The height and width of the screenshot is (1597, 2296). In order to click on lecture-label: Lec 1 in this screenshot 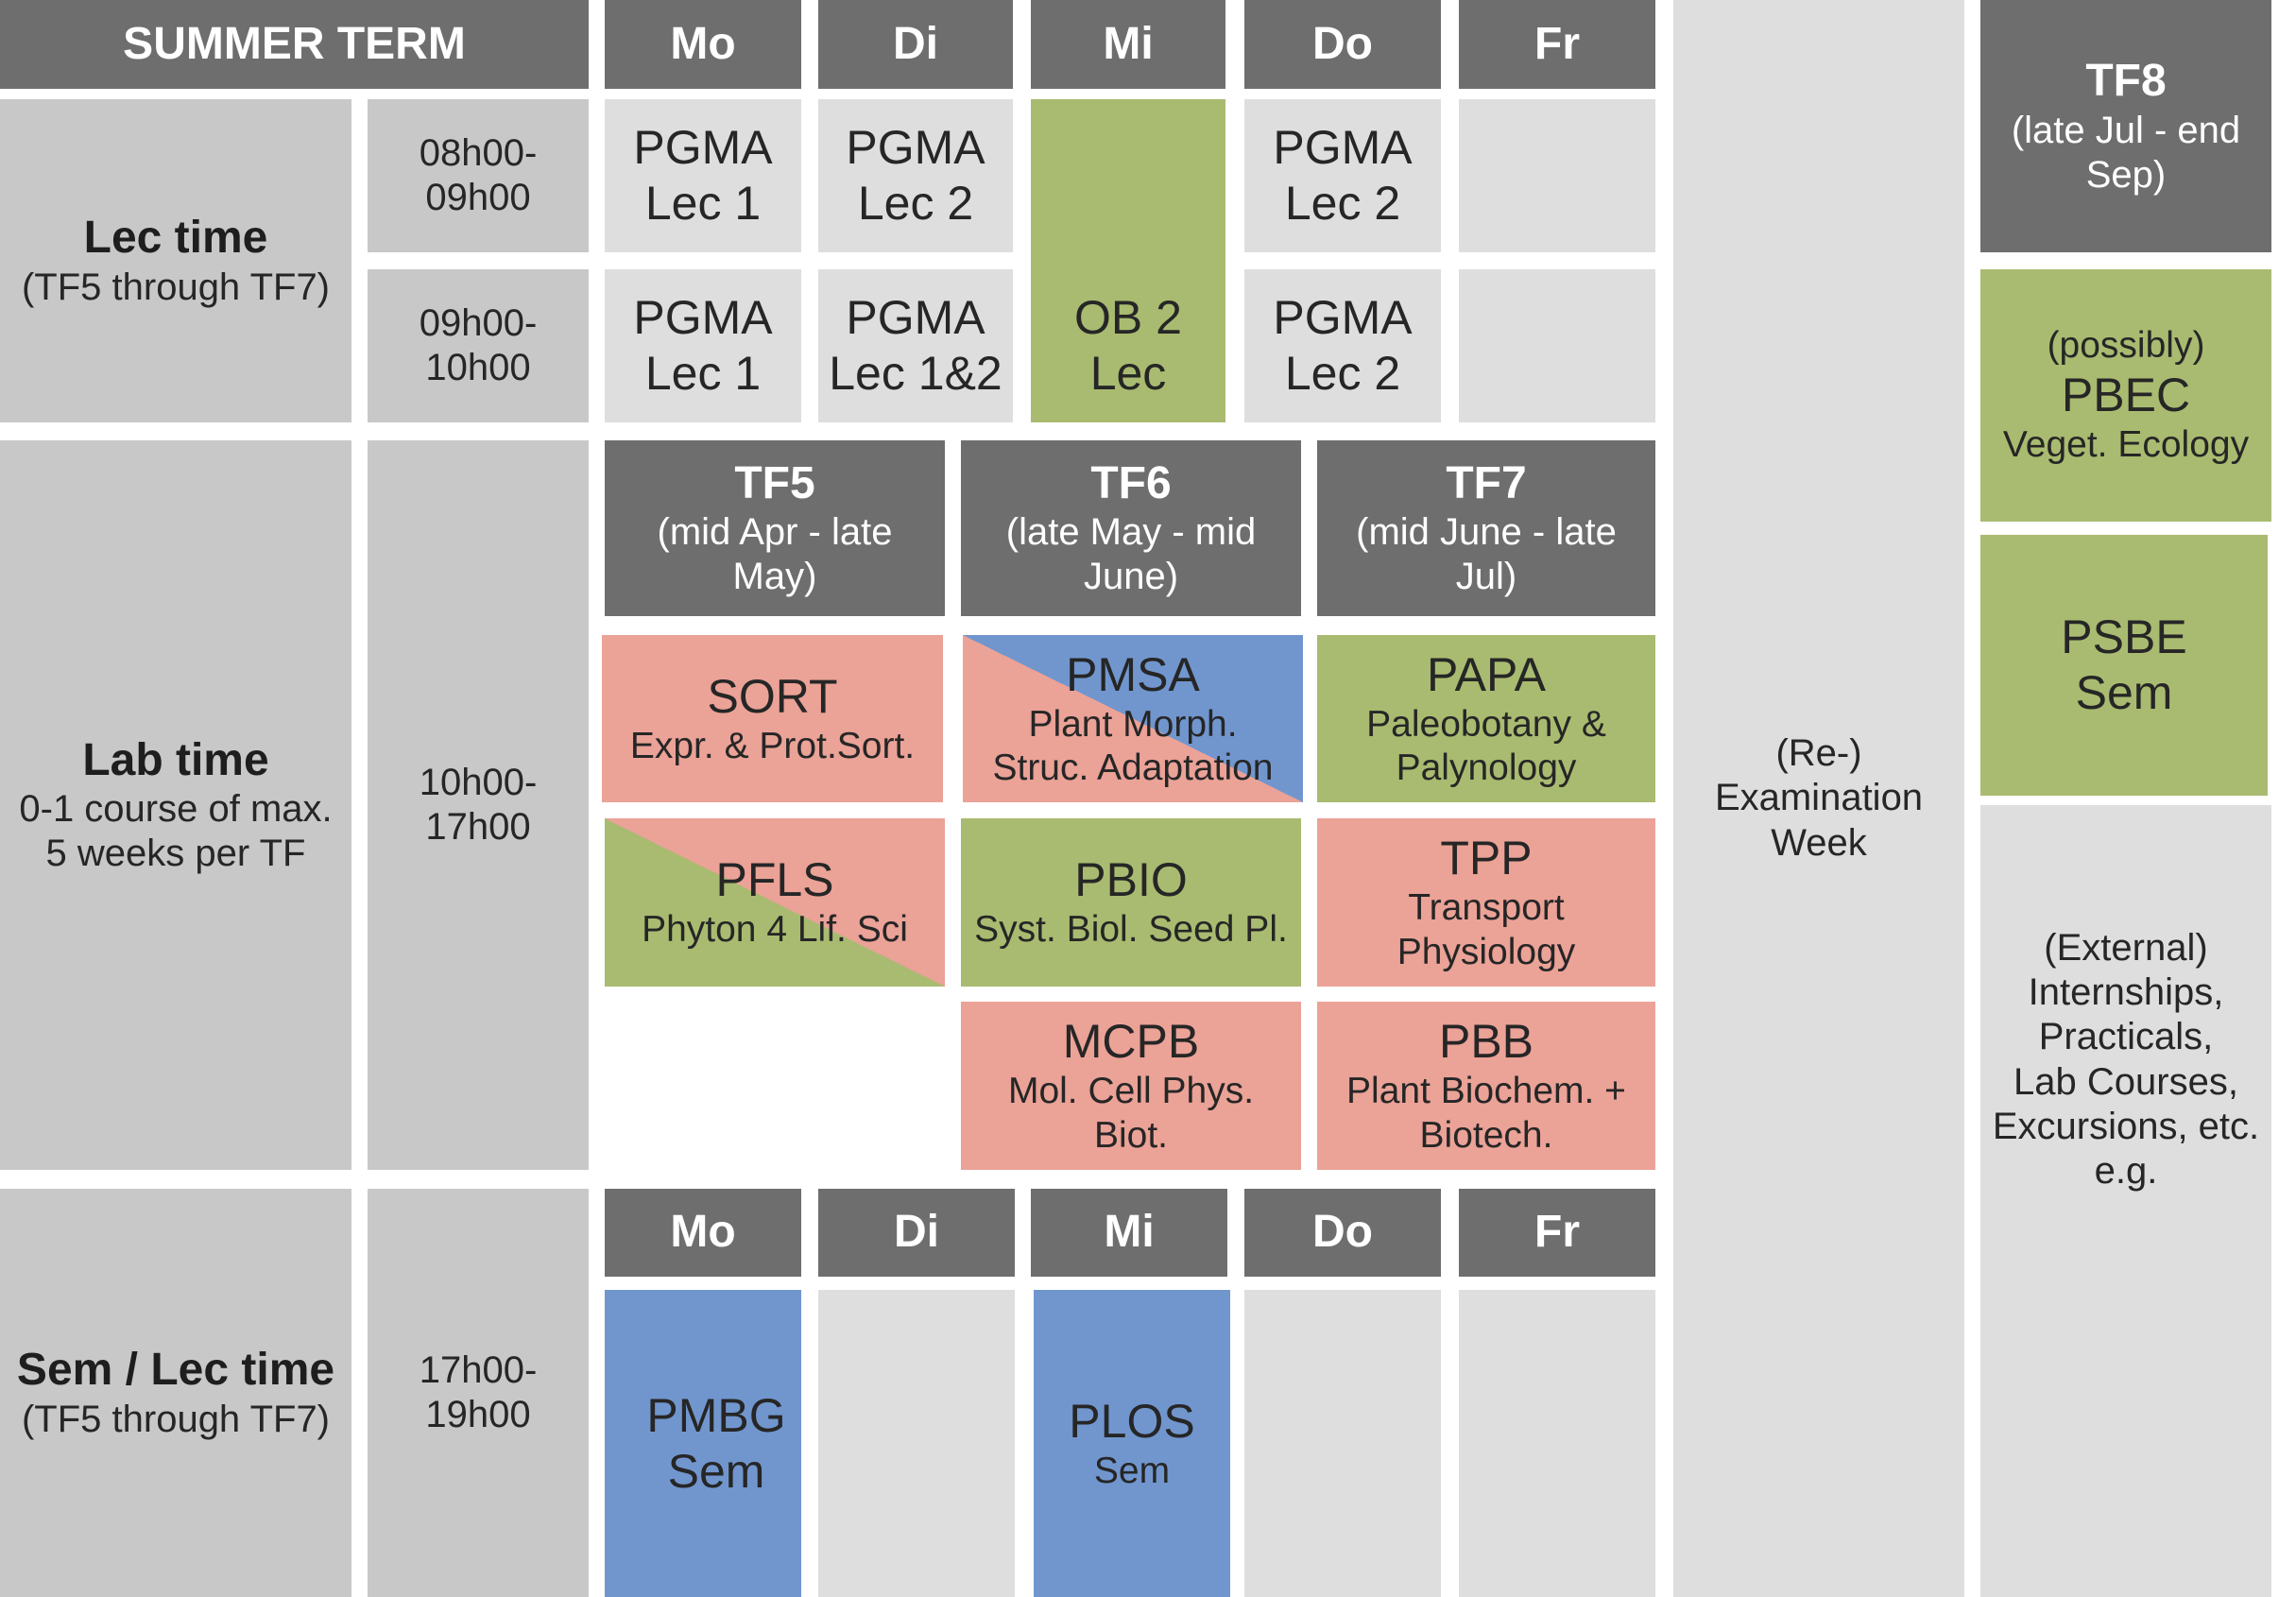, I will do `click(703, 203)`.